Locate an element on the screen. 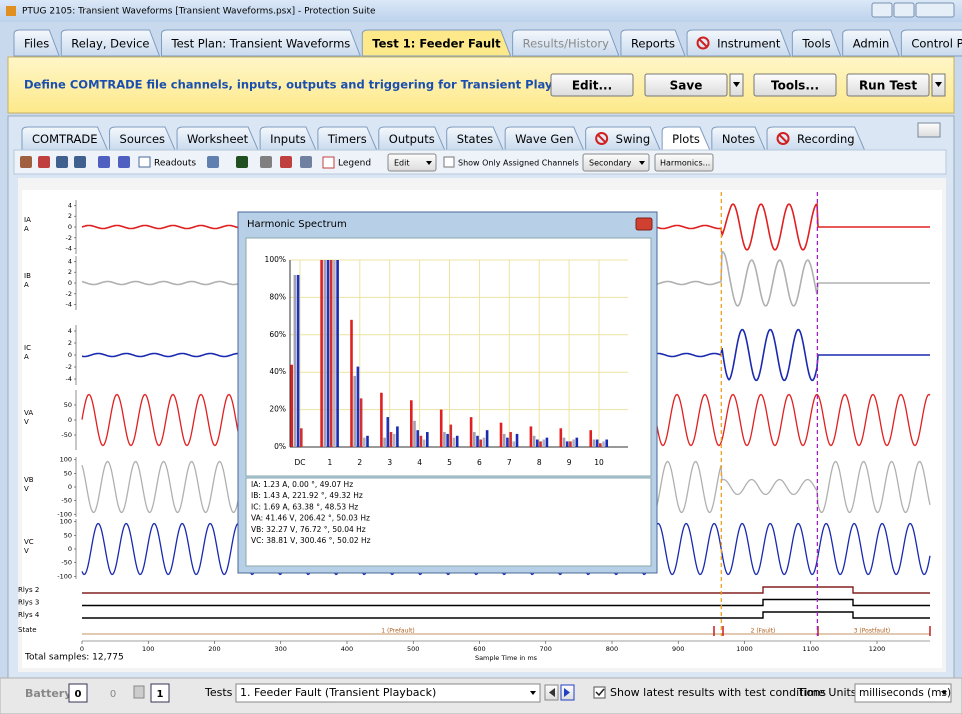 This screenshot has height=714, width=962. window-controls is located at coordinates (913, 10).